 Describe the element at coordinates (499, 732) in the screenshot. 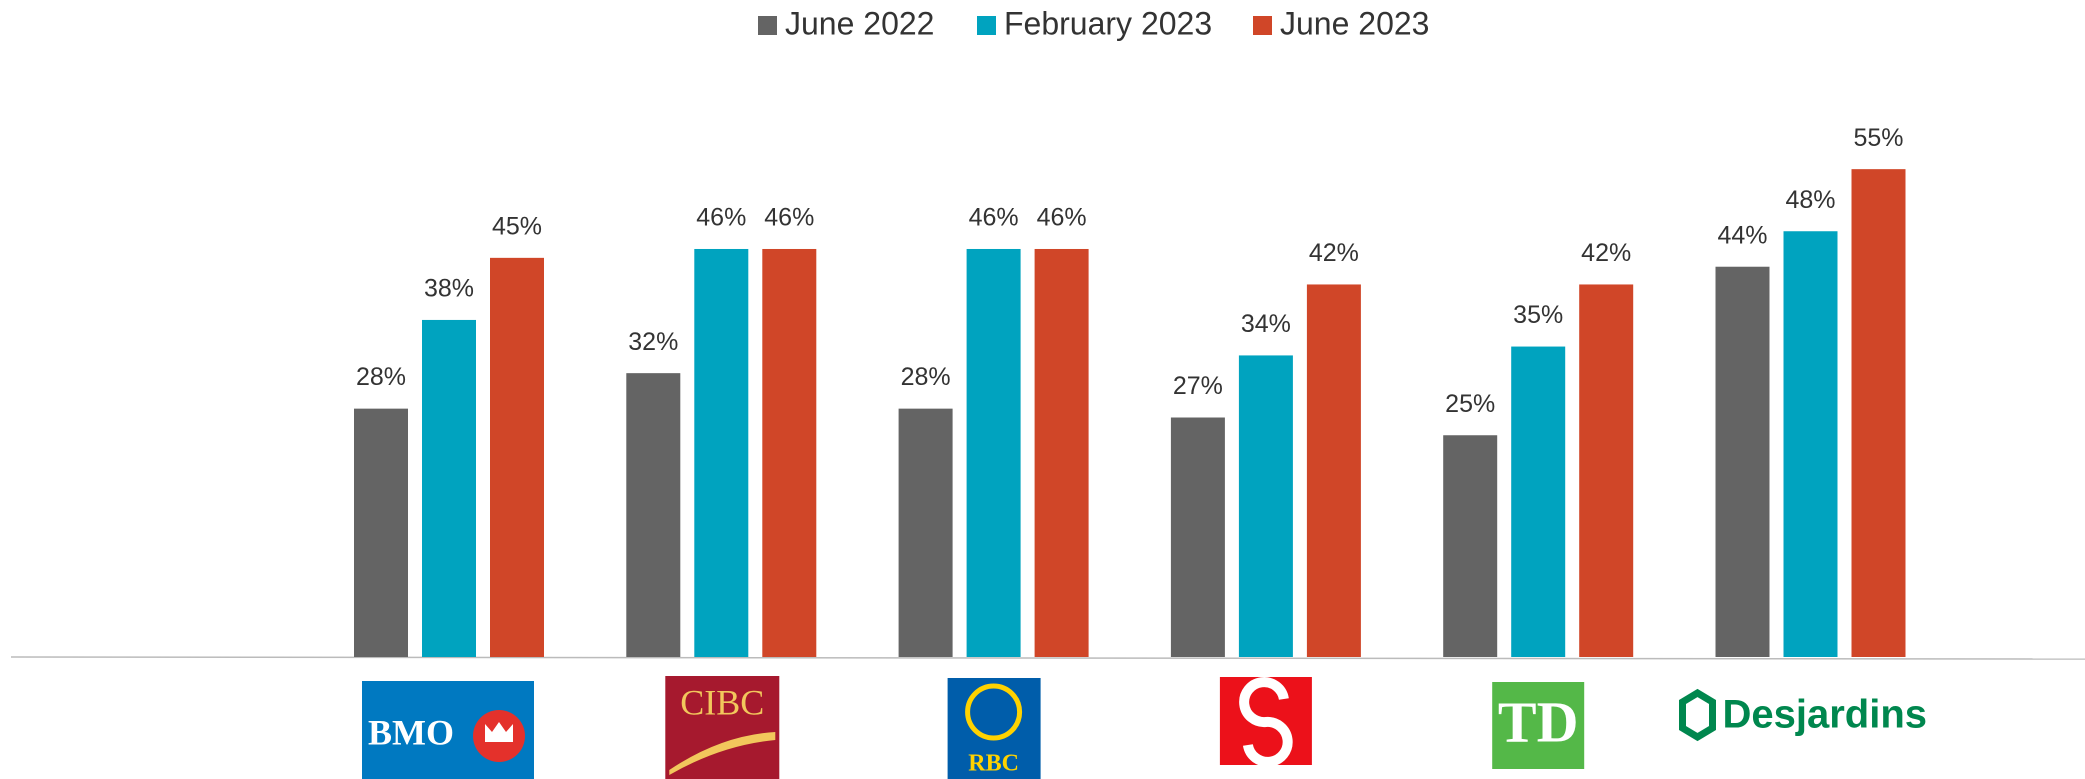

I see `logo-bmo-icon` at that location.